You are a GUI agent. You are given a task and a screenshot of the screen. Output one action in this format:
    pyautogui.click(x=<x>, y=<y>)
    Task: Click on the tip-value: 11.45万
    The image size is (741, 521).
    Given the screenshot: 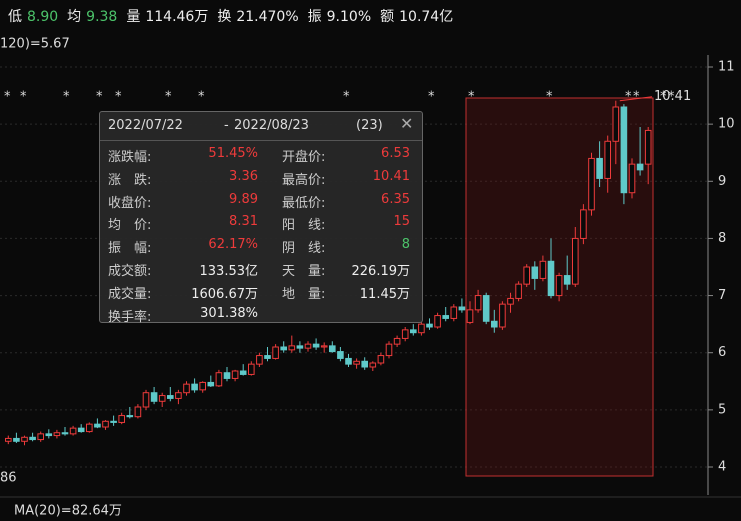 What is the action you would take?
    pyautogui.click(x=384, y=294)
    